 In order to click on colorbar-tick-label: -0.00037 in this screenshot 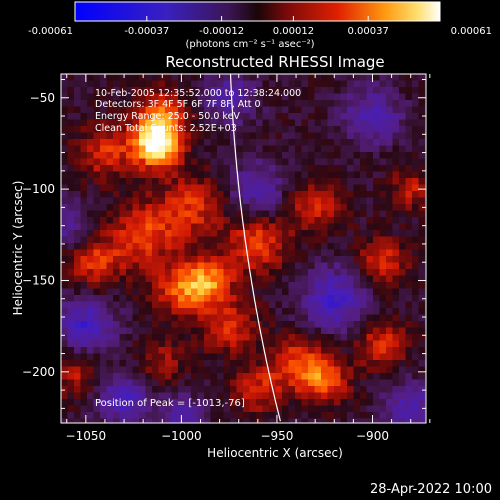, I will do `click(146, 31)`.